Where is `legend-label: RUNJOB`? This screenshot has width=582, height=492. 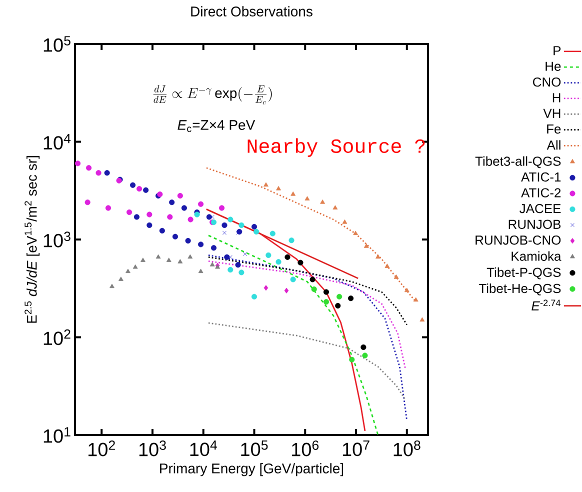
legend-label: RUNJOB is located at coordinates (534, 224).